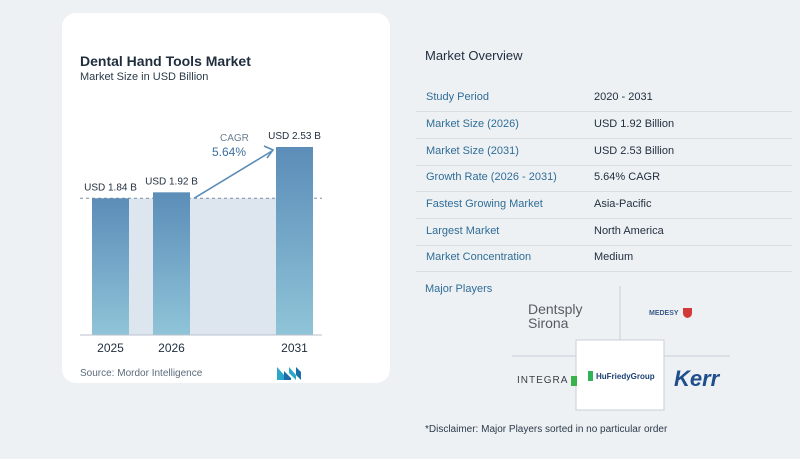 This screenshot has width=800, height=459. I want to click on mordor-intelligence-logo-icon, so click(289, 373).